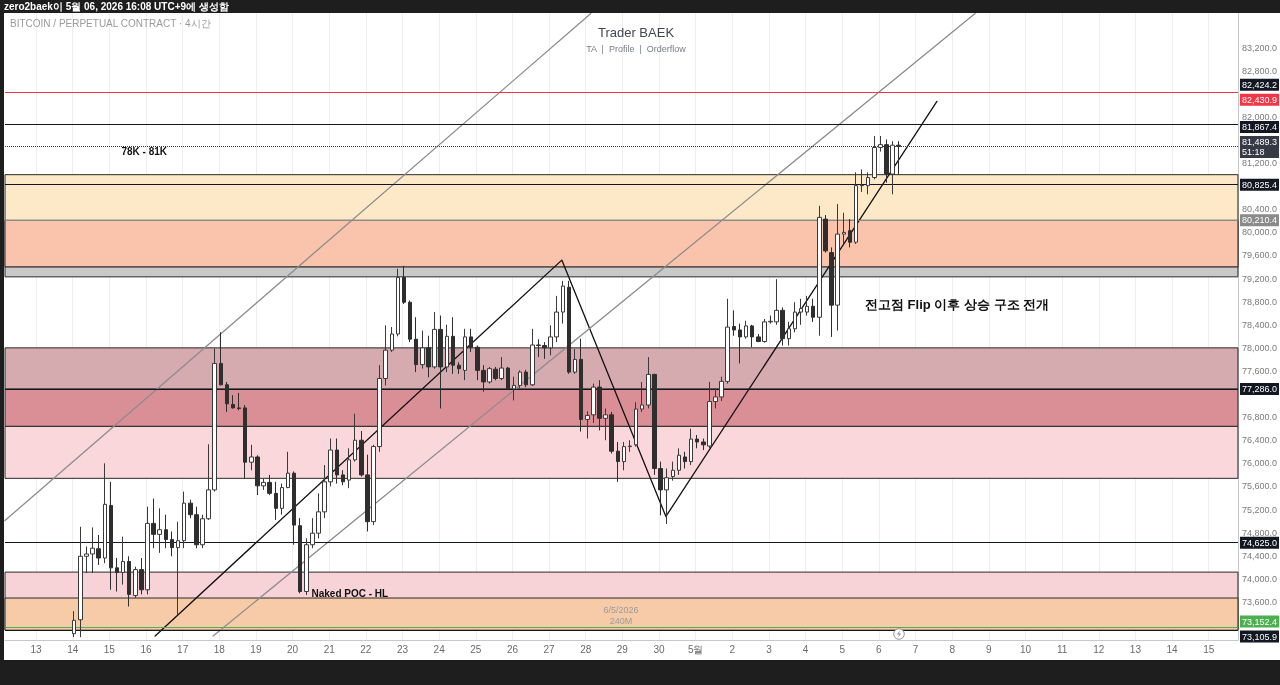 The height and width of the screenshot is (685, 1280). Describe the element at coordinates (1259, 486) in the screenshot. I see `y-tick-label: 75,600.0` at that location.